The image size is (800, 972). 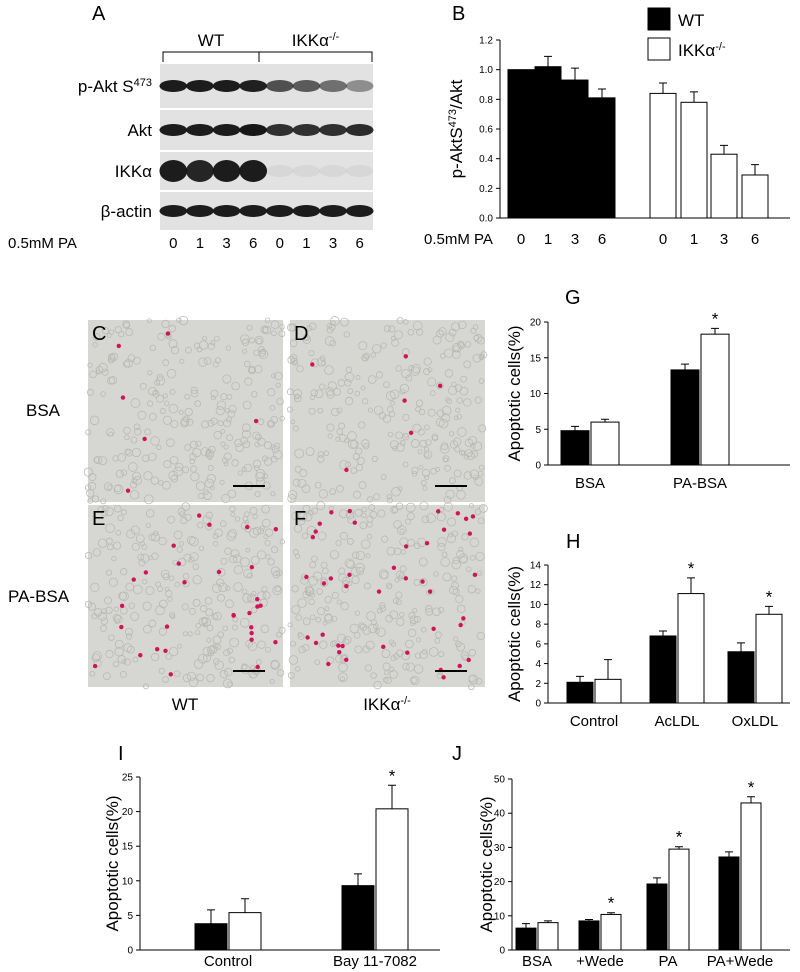 I want to click on y-tick-label: 0, so click(x=130, y=951).